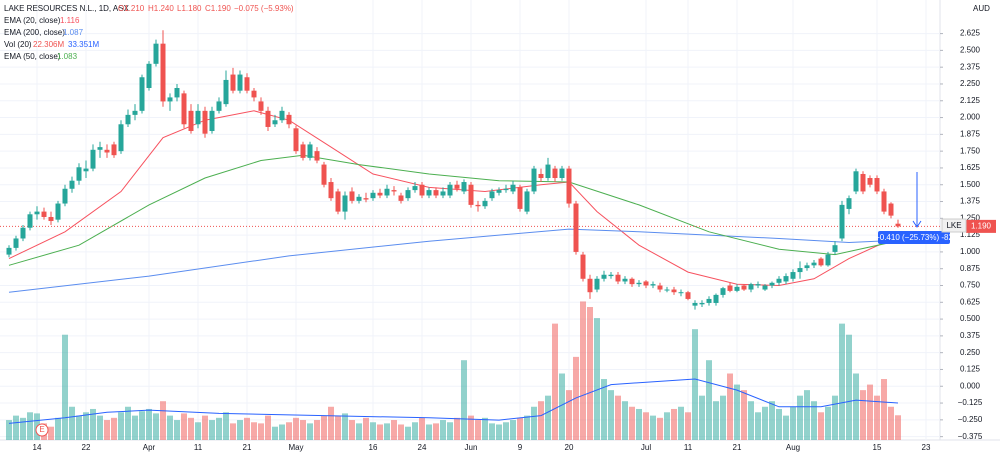 Image resolution: width=1000 pixels, height=456 pixels. What do you see at coordinates (970, 318) in the screenshot?
I see `y-tick-label: 0.500` at bounding box center [970, 318].